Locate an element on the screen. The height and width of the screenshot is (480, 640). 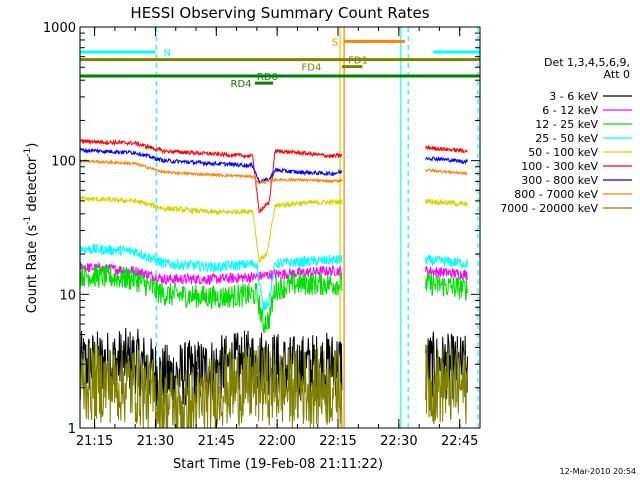
x-tick-label-2: 21:45 is located at coordinates (216, 441).